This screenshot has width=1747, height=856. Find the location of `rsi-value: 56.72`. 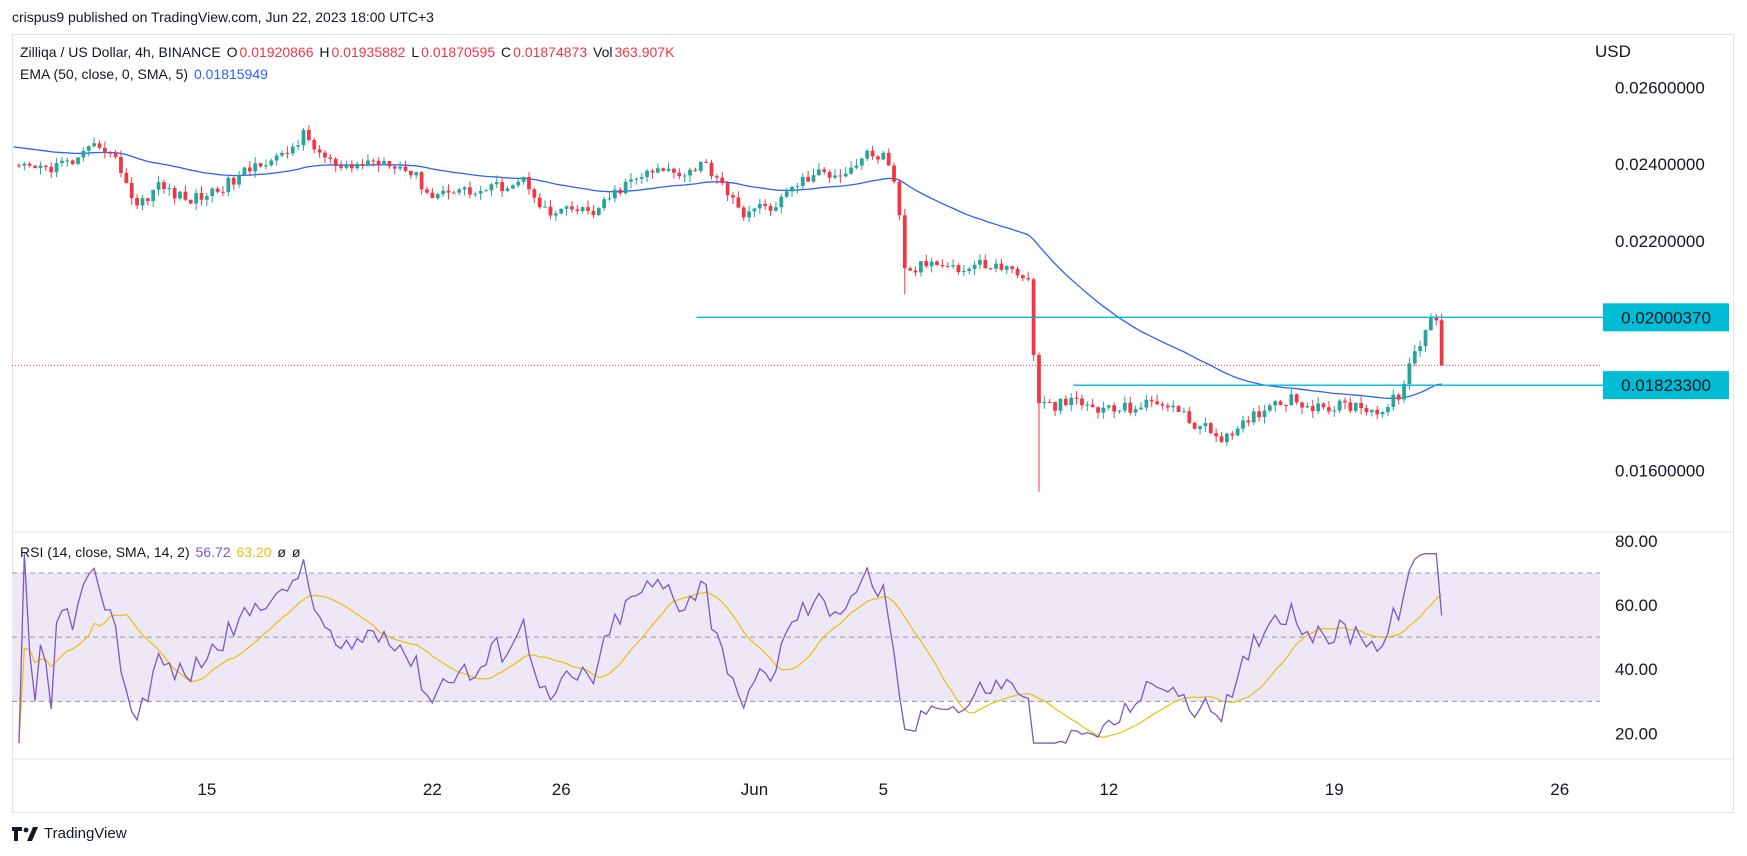

rsi-value: 56.72 is located at coordinates (213, 552).